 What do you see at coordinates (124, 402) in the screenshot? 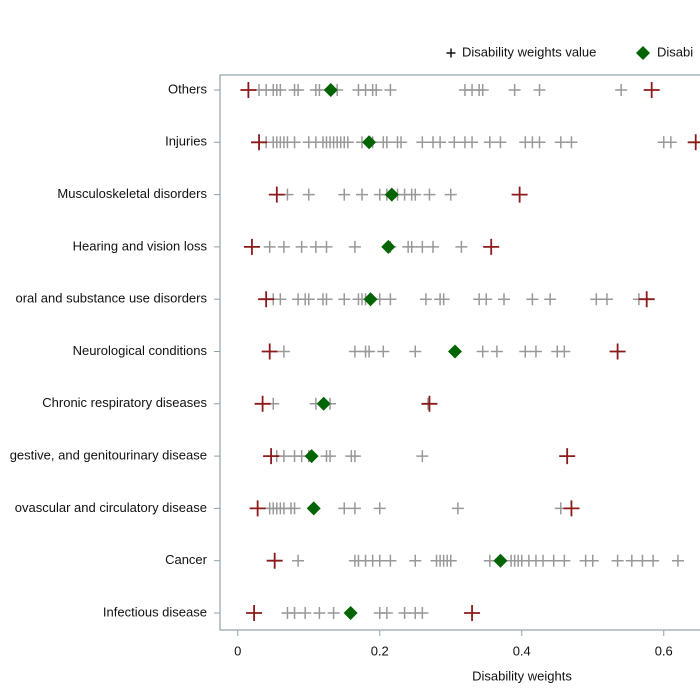
I see `y-tick-label: Chronic respiratory diseases` at bounding box center [124, 402].